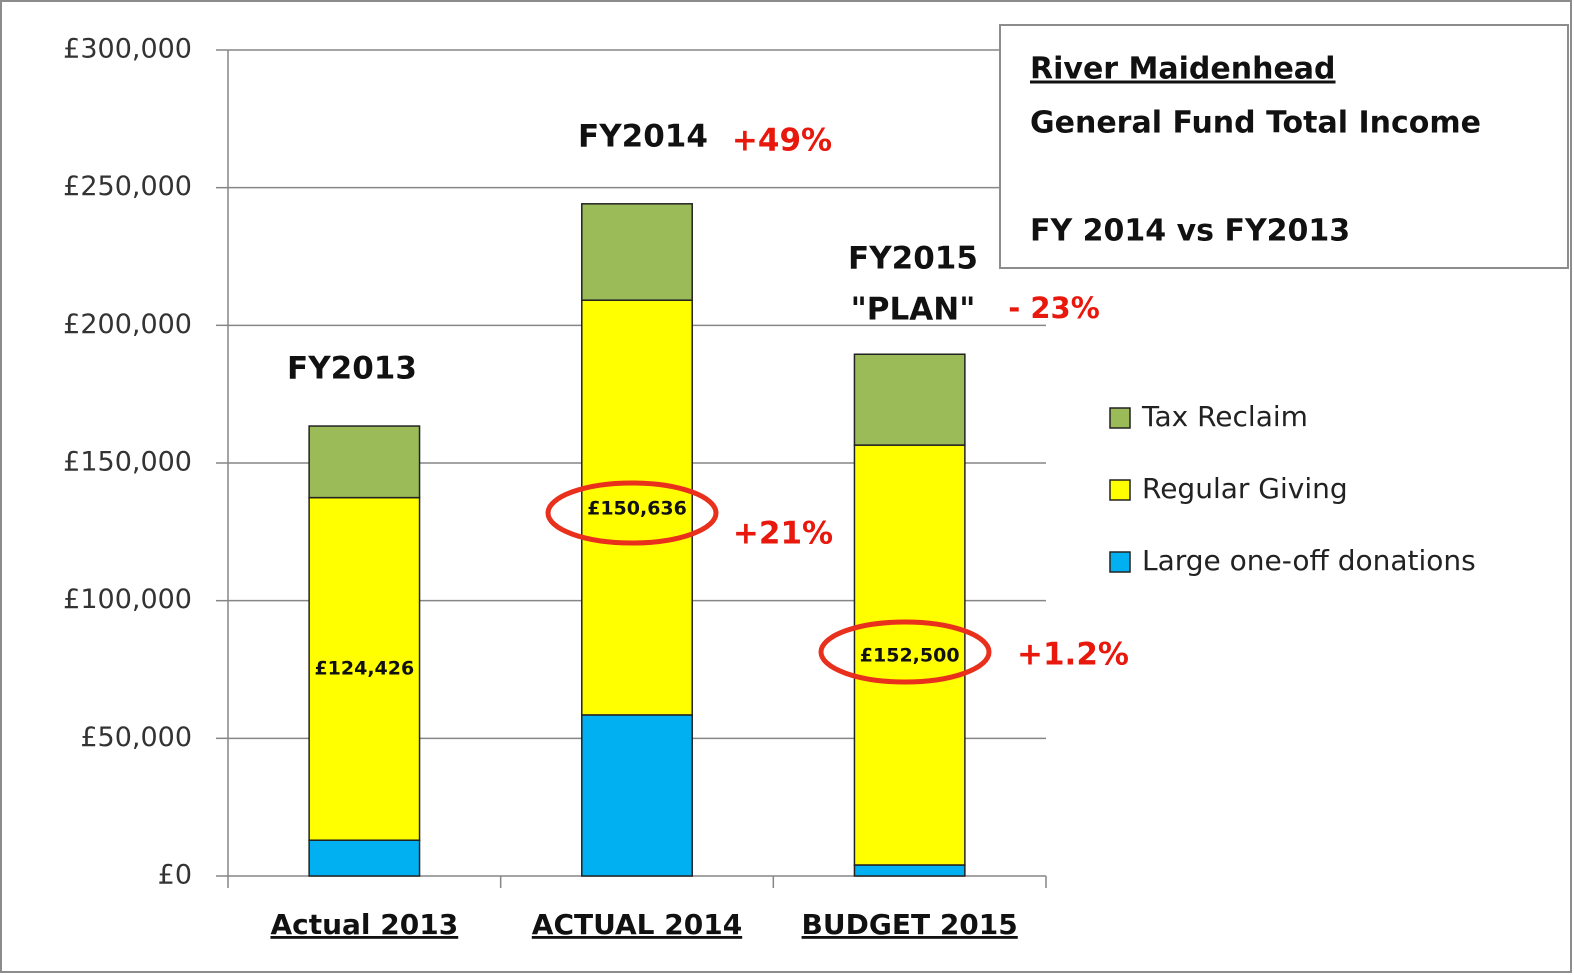 This screenshot has height=975, width=1574. I want to click on data-label: £124,426, so click(364, 668).